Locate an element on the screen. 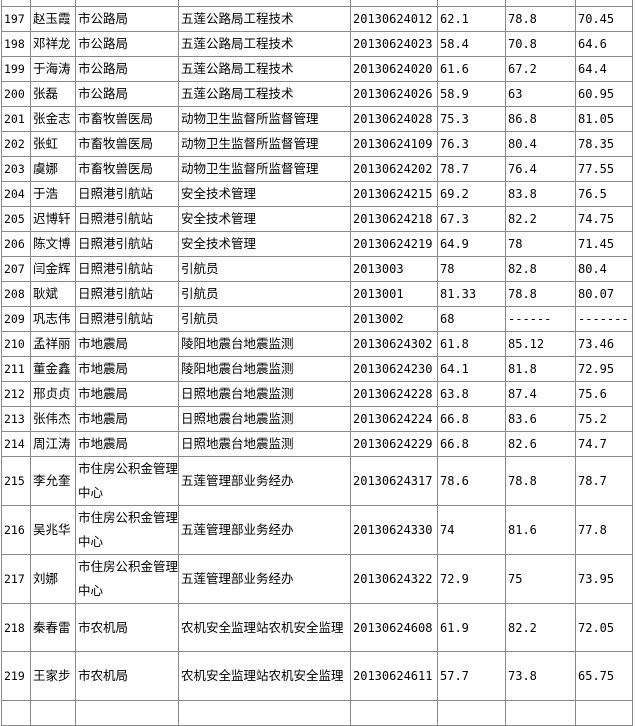  name-cell: 刘娜 is located at coordinates (53, 578).